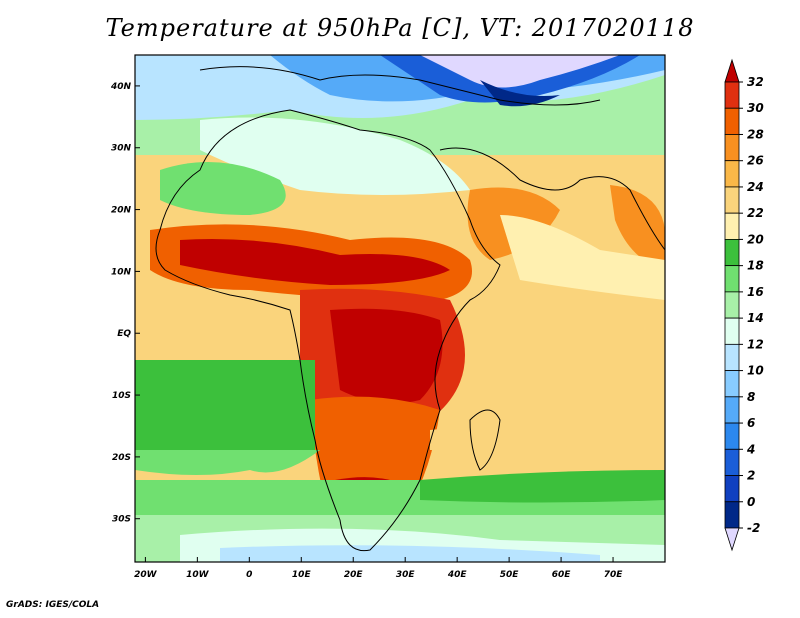 This screenshot has height=618, width=800. Describe the element at coordinates (732, 70) in the screenshot. I see `colorbar-max-arrow` at that location.